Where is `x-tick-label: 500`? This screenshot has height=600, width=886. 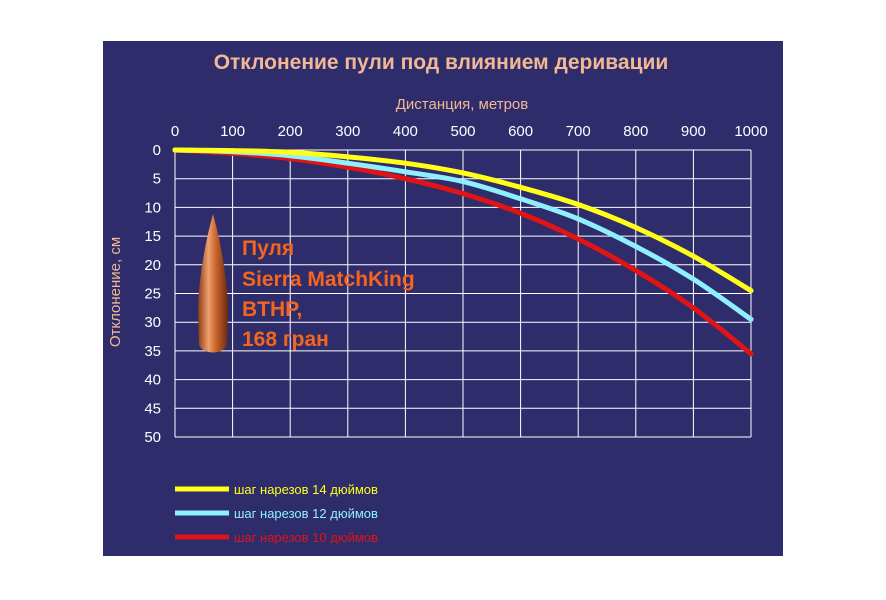
x-tick-label: 500 is located at coordinates (462, 131).